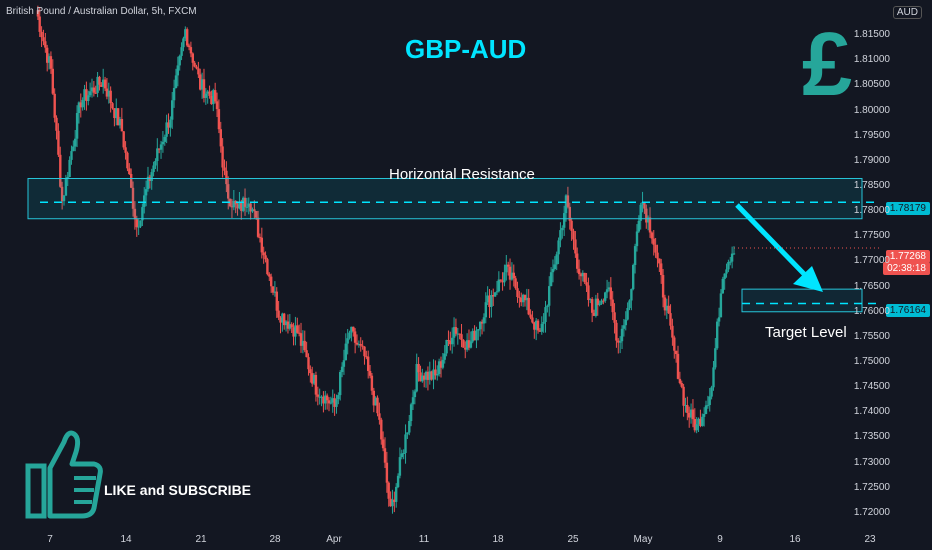 Image resolution: width=932 pixels, height=550 pixels. What do you see at coordinates (871, 437) in the screenshot?
I see `y-tick-label: 1.73500` at bounding box center [871, 437].